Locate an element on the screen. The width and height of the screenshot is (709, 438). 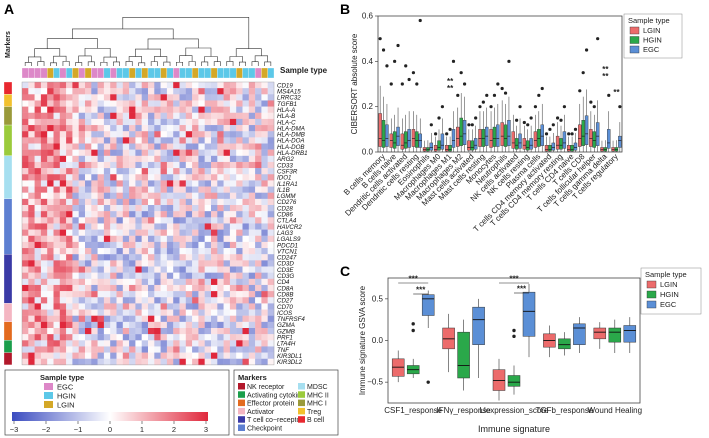
gene-label: CD3E is located at coordinates (285, 270).